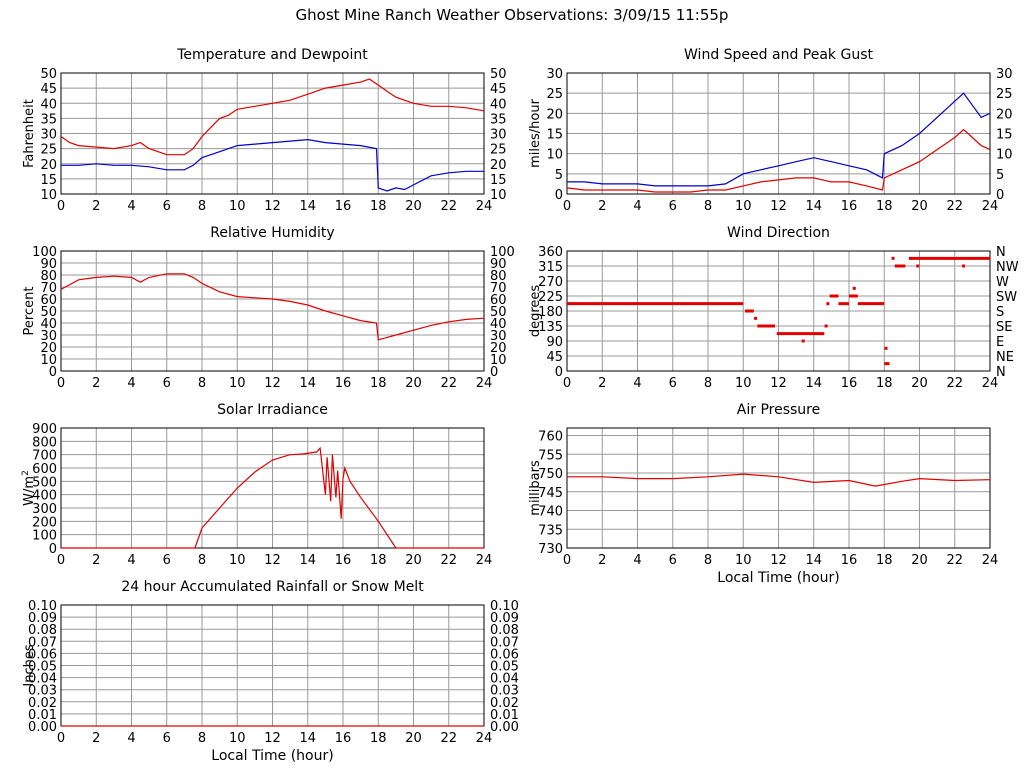  Describe the element at coordinates (498, 324) in the screenshot. I see `right-tick-label: 40` at that location.